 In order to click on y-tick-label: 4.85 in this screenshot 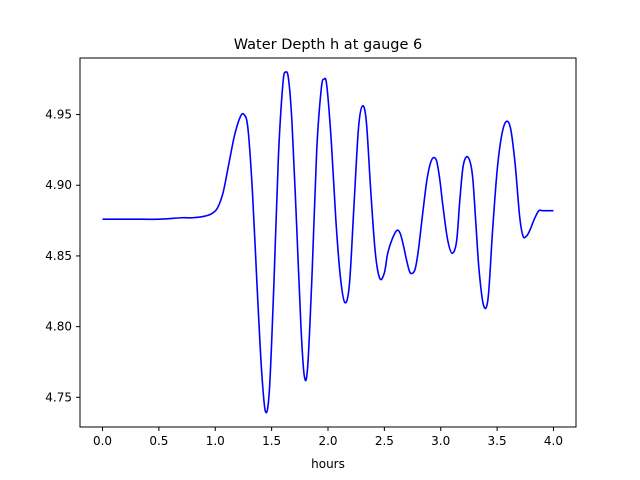, I will do `click(58, 256)`.